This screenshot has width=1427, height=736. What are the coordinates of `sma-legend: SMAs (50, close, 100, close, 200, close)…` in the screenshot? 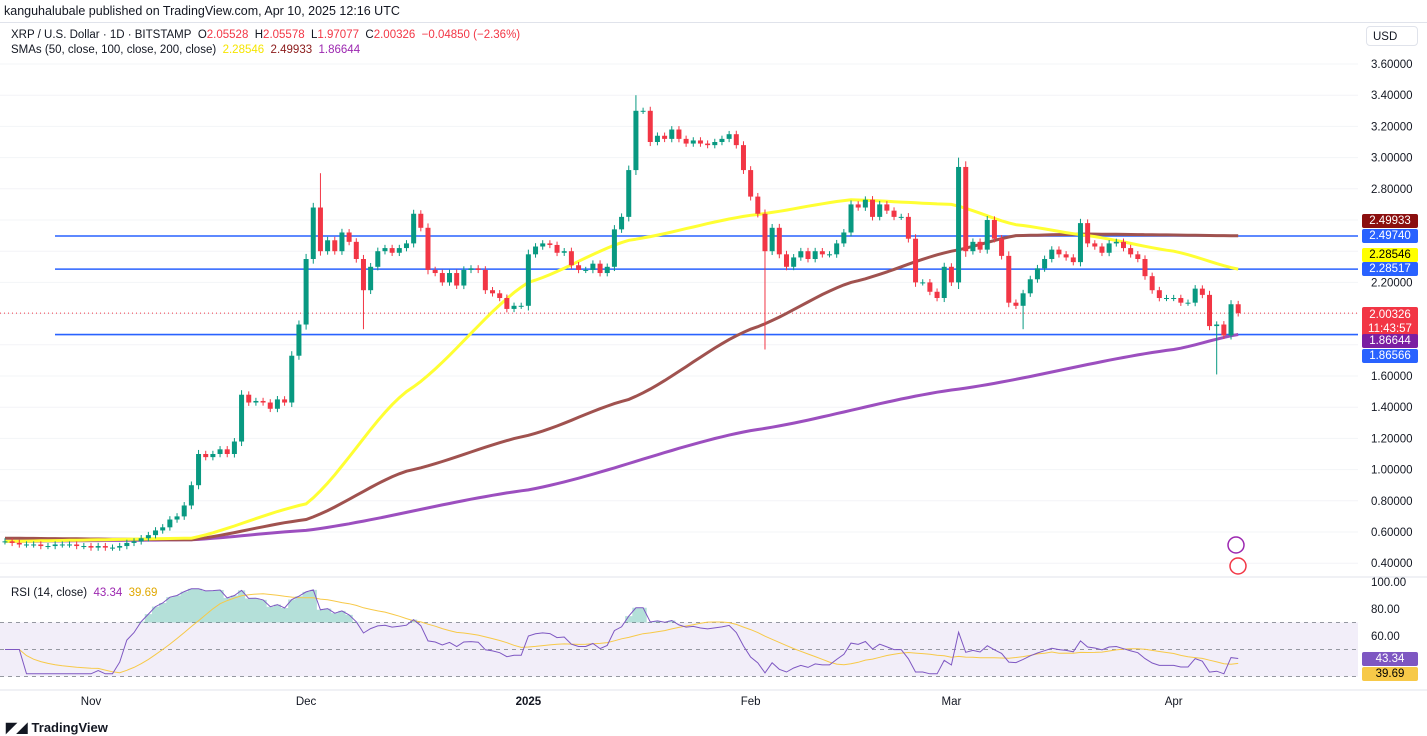 It's located at (185, 50).